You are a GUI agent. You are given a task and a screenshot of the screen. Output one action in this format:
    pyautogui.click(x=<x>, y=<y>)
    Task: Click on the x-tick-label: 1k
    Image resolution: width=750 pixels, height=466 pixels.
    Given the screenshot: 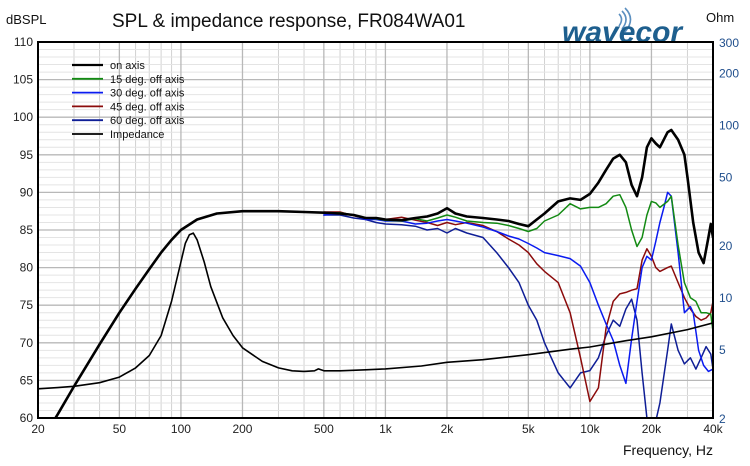 What is the action you would take?
    pyautogui.click(x=386, y=429)
    